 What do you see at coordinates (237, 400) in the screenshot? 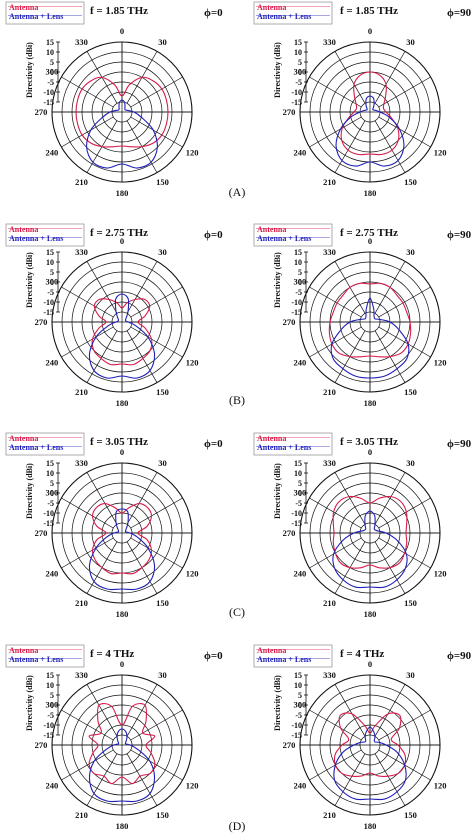
I see `panel-label: (B)` at bounding box center [237, 400].